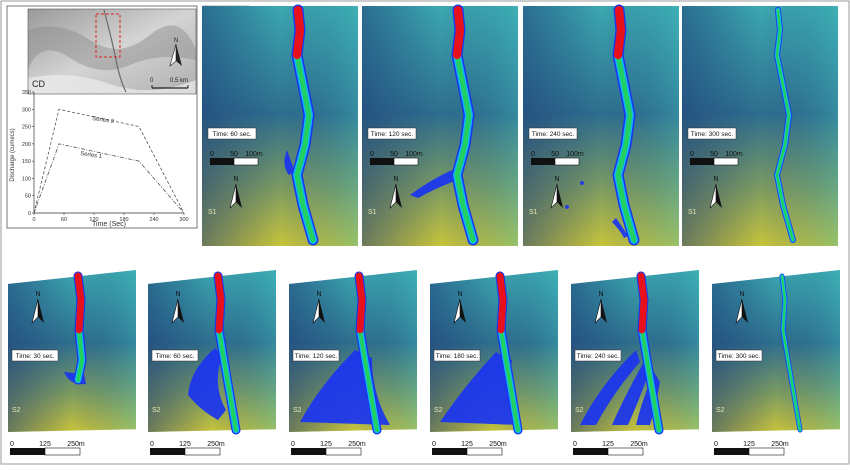 This screenshot has height=470, width=850. I want to click on s1-panel: Time: 60 sec. S1 N 0 50 100m, so click(280, 125).